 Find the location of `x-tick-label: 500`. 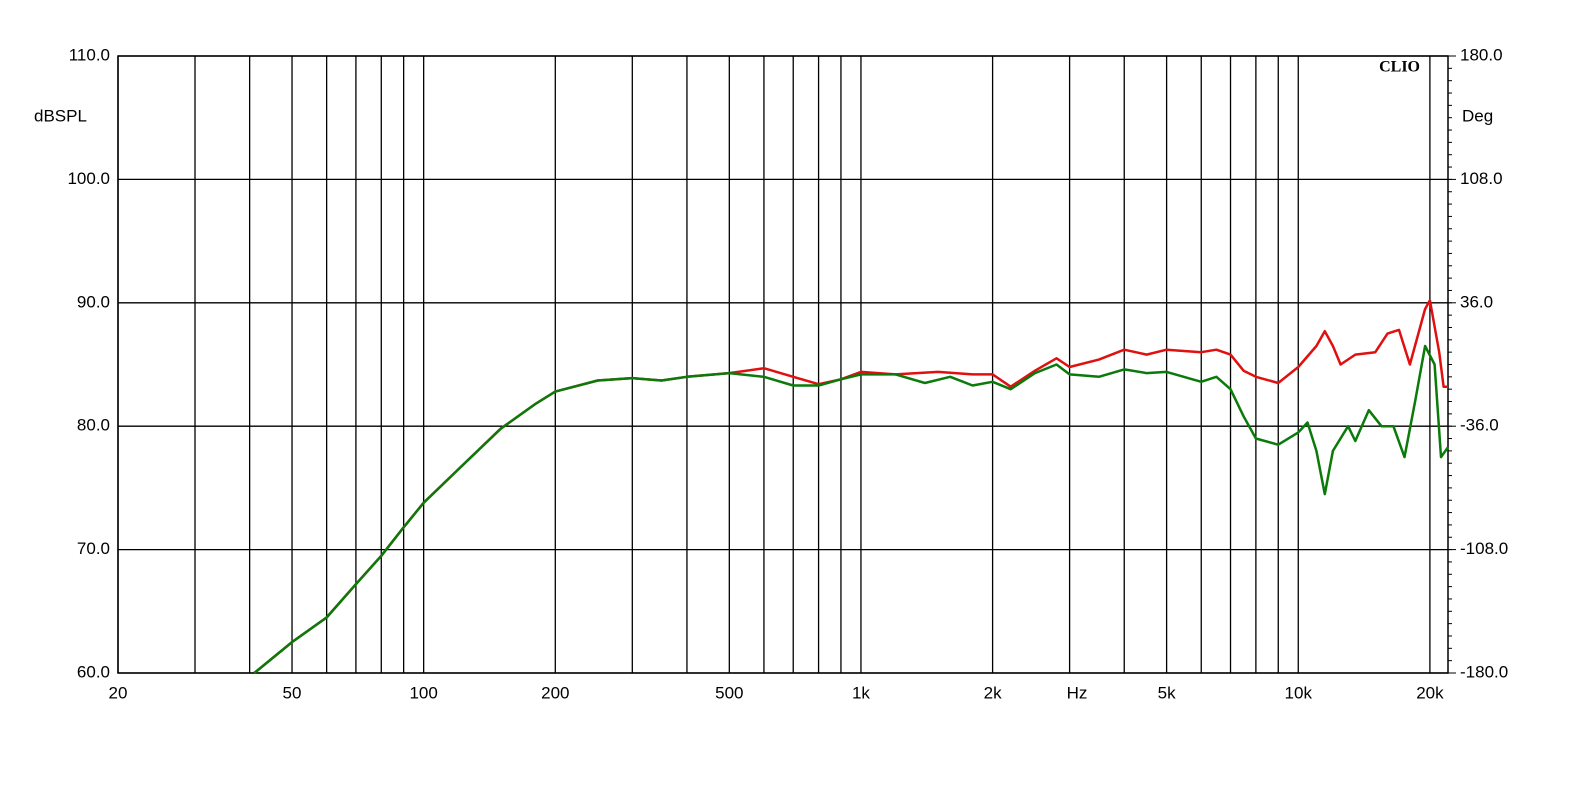

x-tick-label: 500 is located at coordinates (729, 692).